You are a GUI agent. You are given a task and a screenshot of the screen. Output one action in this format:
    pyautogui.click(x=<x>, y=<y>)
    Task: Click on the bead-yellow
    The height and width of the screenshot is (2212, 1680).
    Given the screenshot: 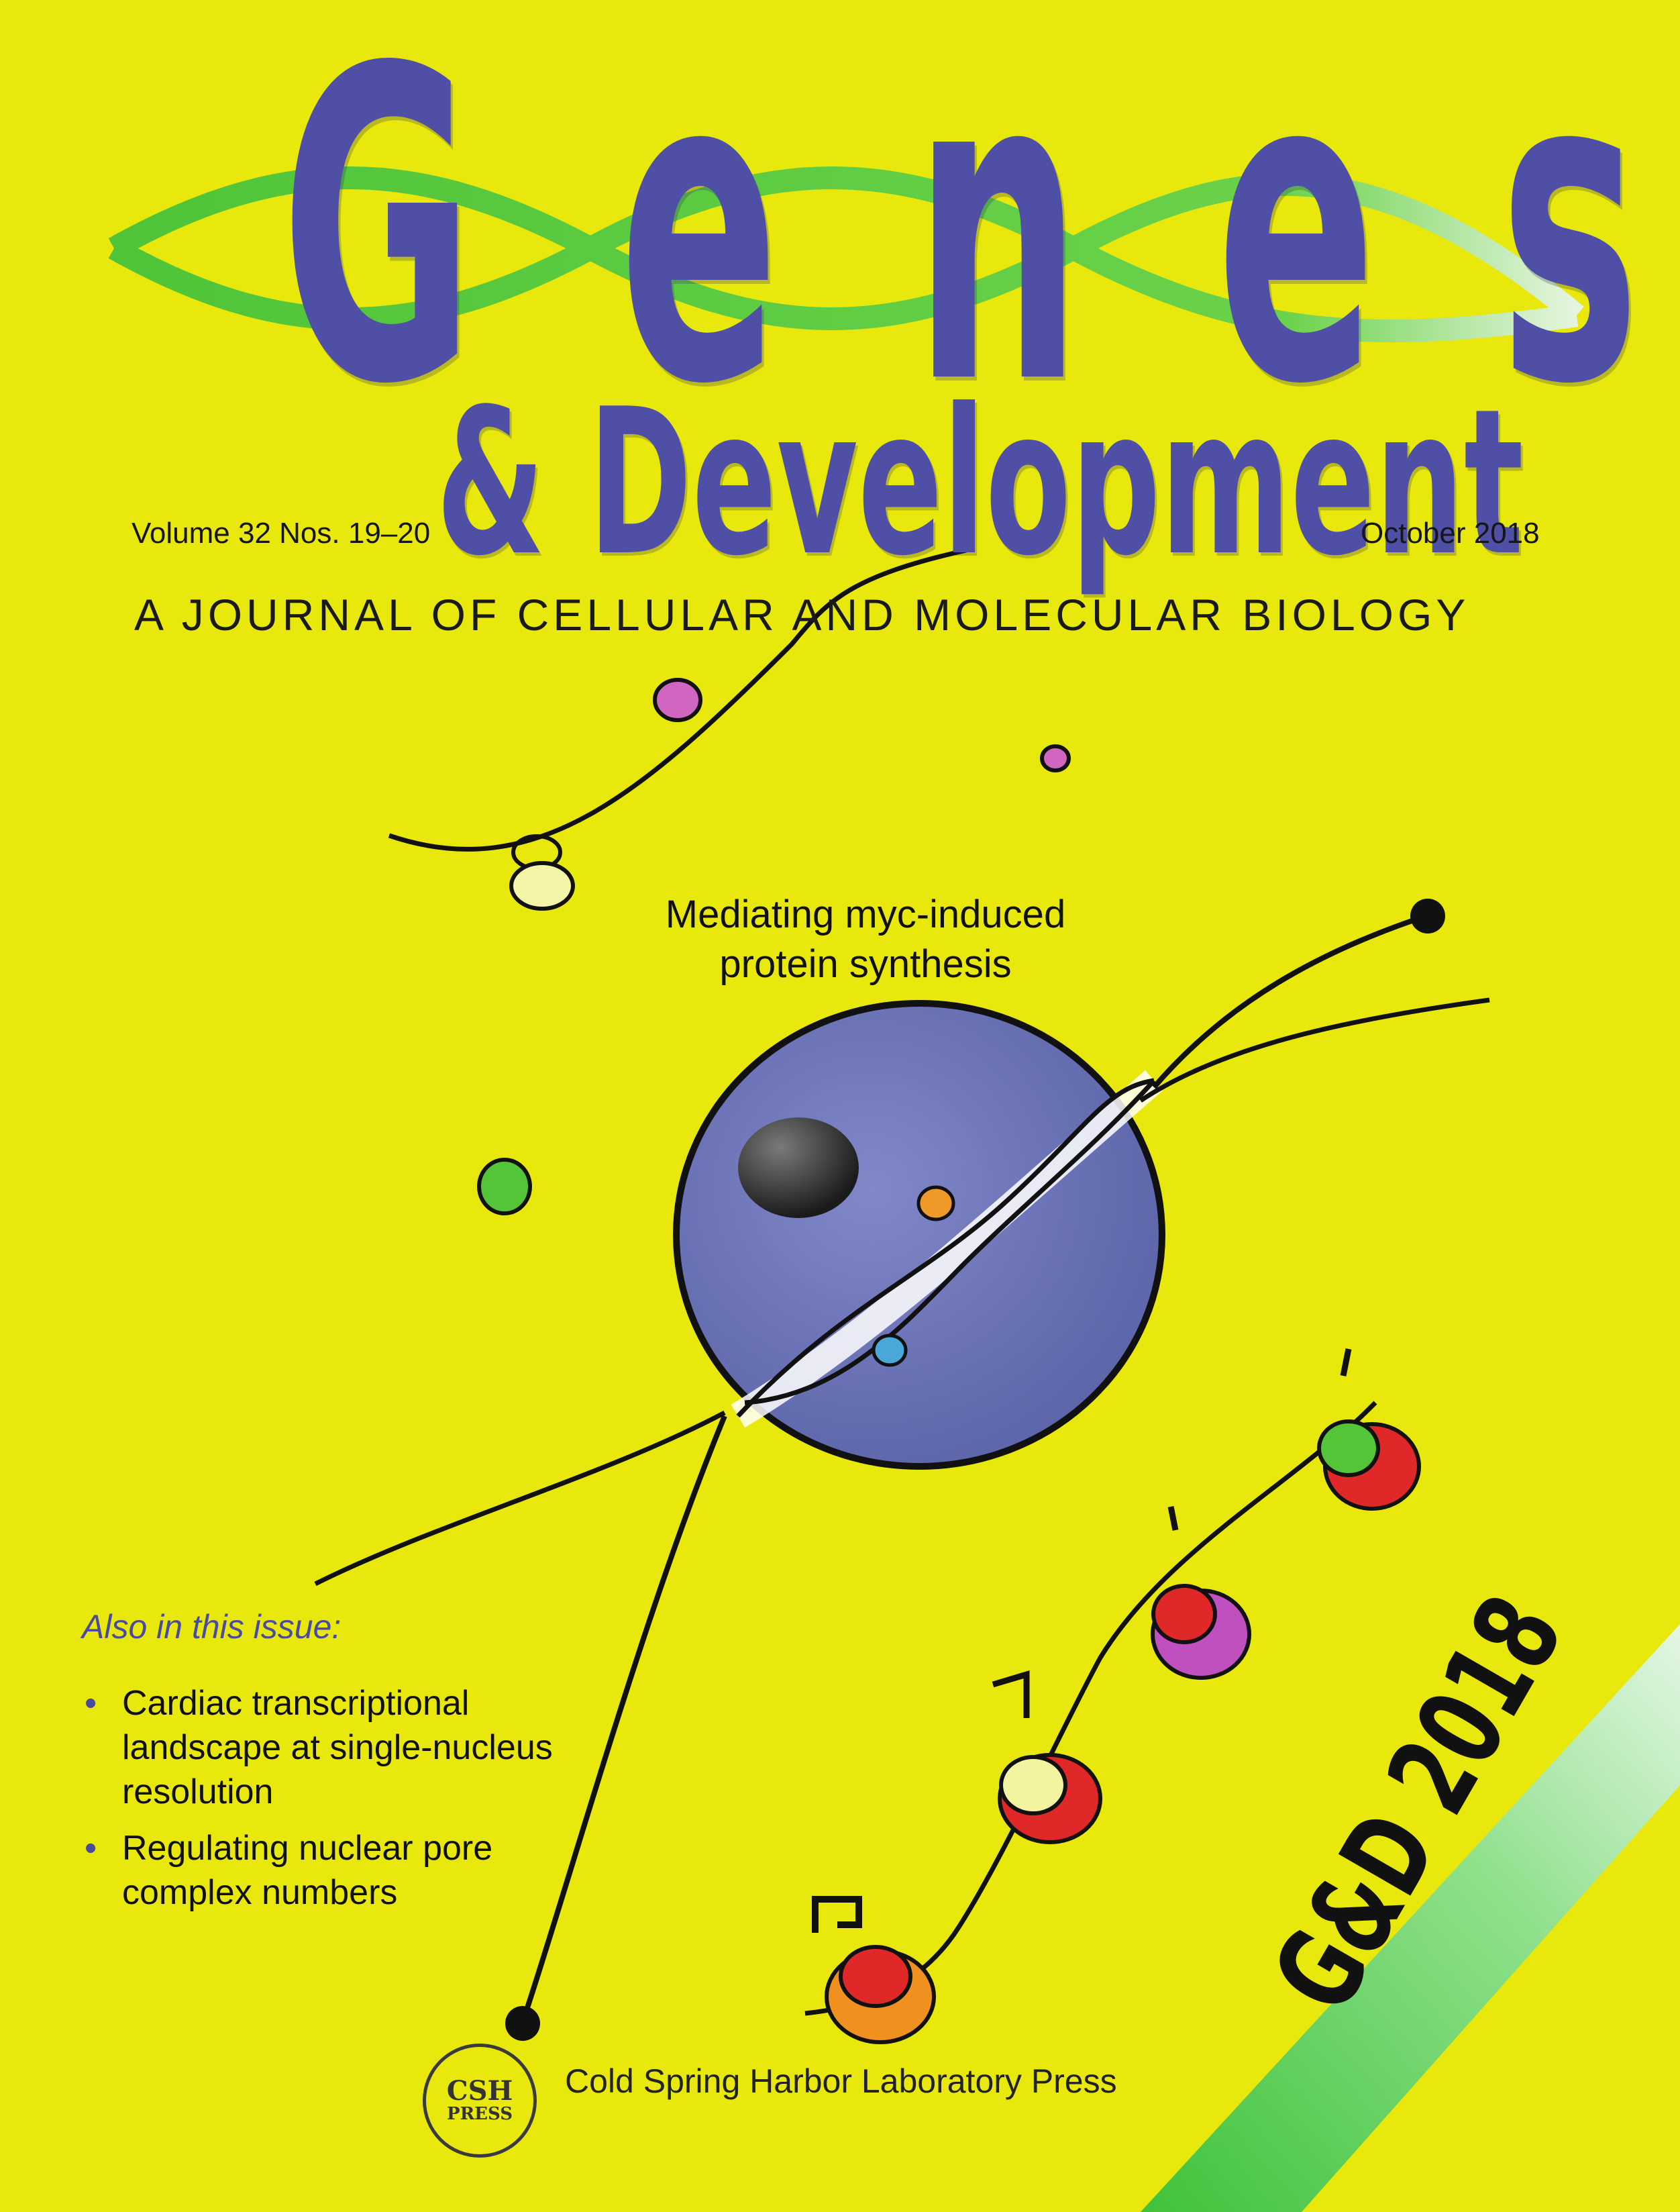 What is the action you would take?
    pyautogui.click(x=542, y=886)
    